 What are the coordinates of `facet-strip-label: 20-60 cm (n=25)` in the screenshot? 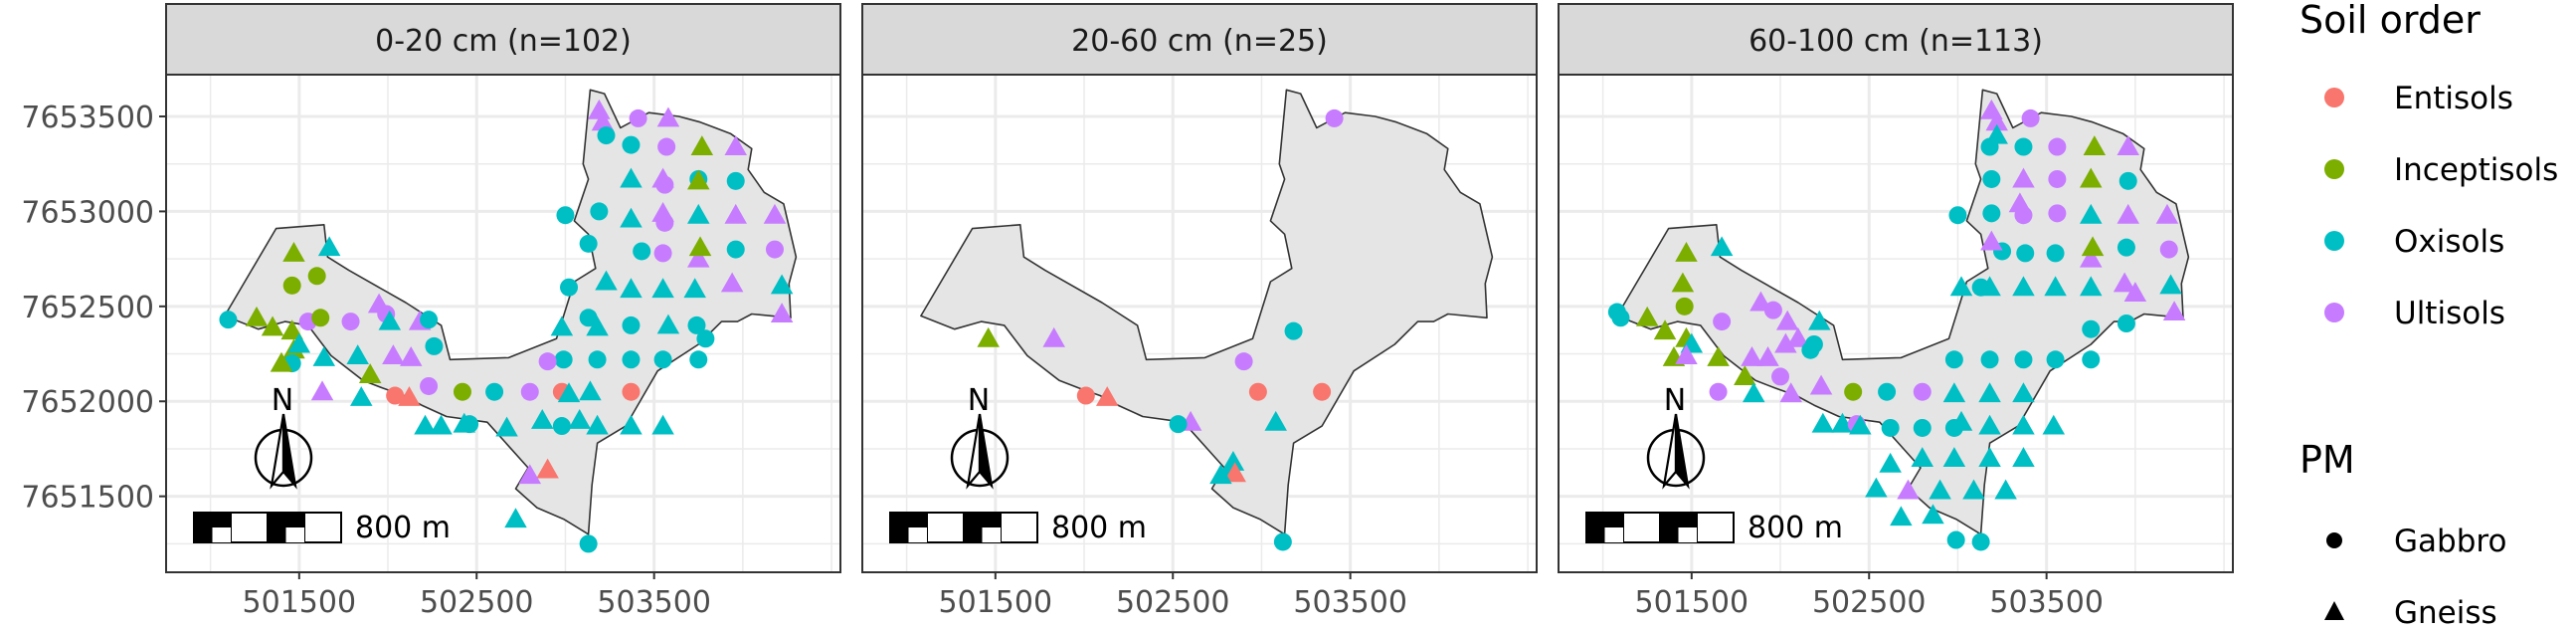 It's located at (1199, 41).